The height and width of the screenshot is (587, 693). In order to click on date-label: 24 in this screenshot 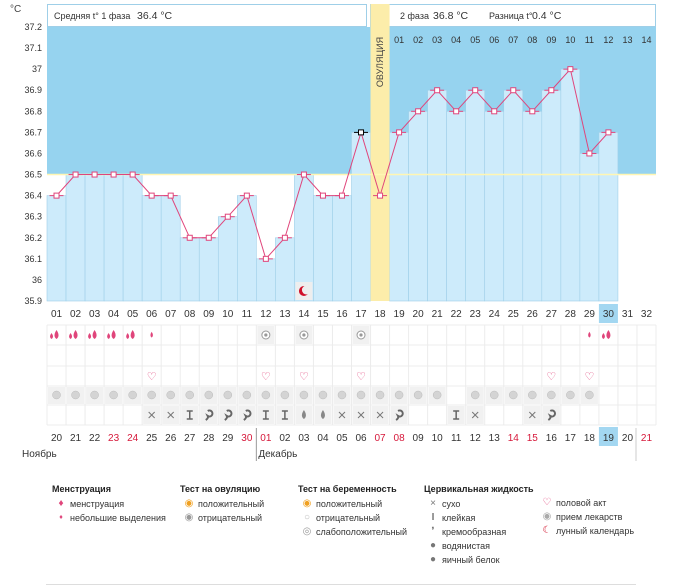, I will do `click(133, 438)`.